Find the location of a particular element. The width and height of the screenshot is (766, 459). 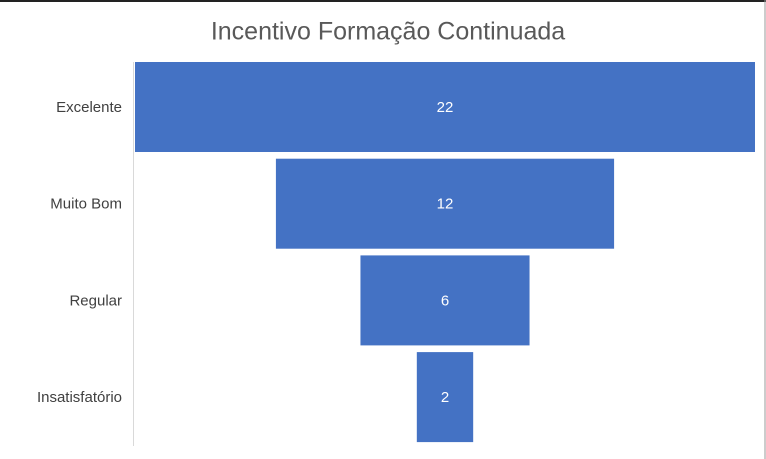

category-label: Regular is located at coordinates (95, 300).